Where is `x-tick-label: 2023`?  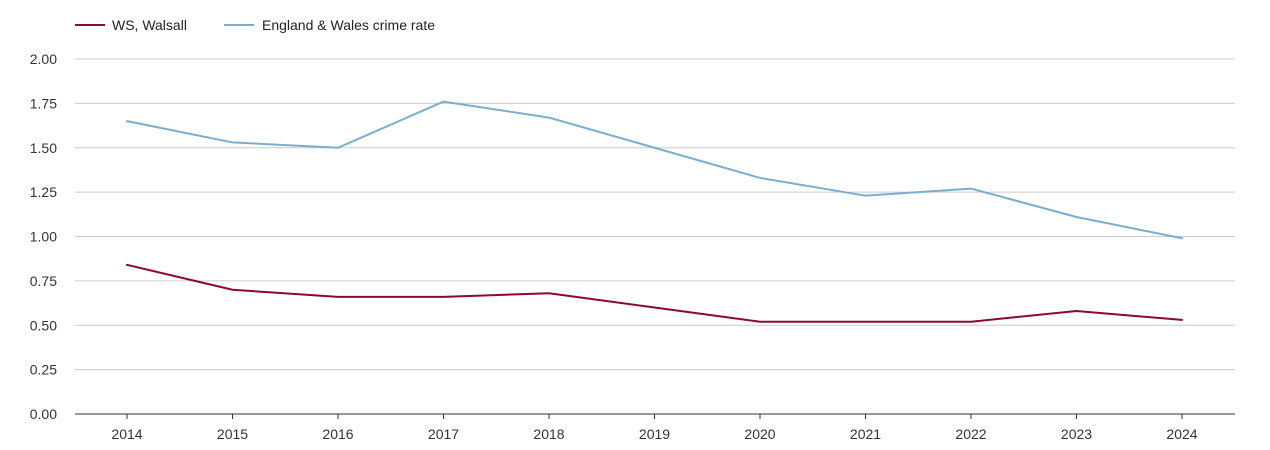
x-tick-label: 2023 is located at coordinates (1076, 434).